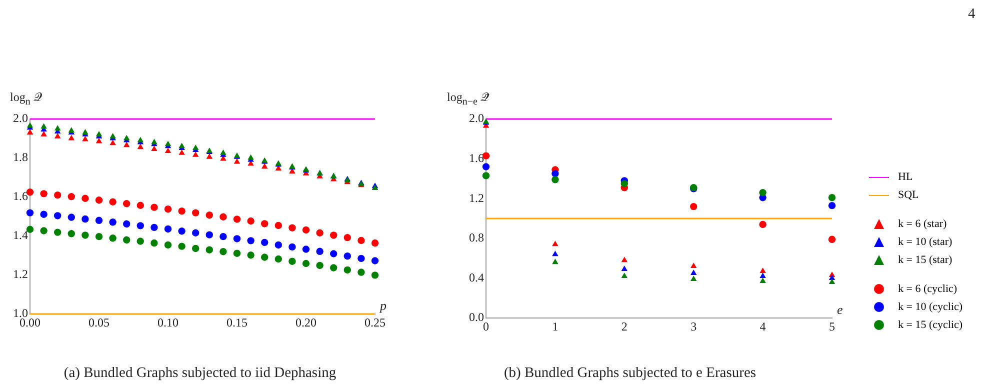 The width and height of the screenshot is (995, 388). I want to click on x-tick-label: 5, so click(832, 326).